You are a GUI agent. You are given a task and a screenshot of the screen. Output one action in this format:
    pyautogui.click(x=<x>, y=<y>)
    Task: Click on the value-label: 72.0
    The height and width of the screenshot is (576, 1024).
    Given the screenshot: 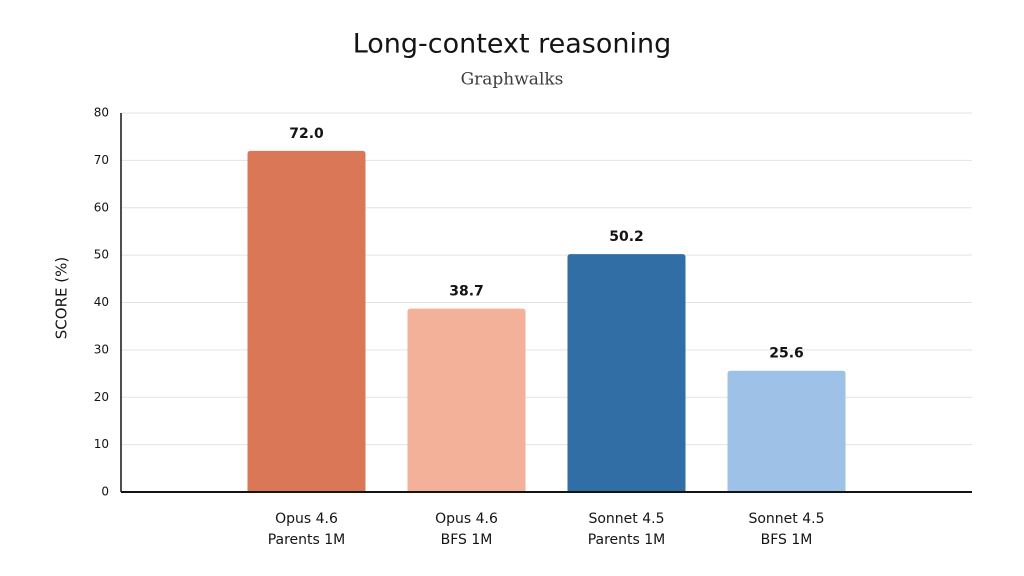 What is the action you would take?
    pyautogui.click(x=306, y=134)
    